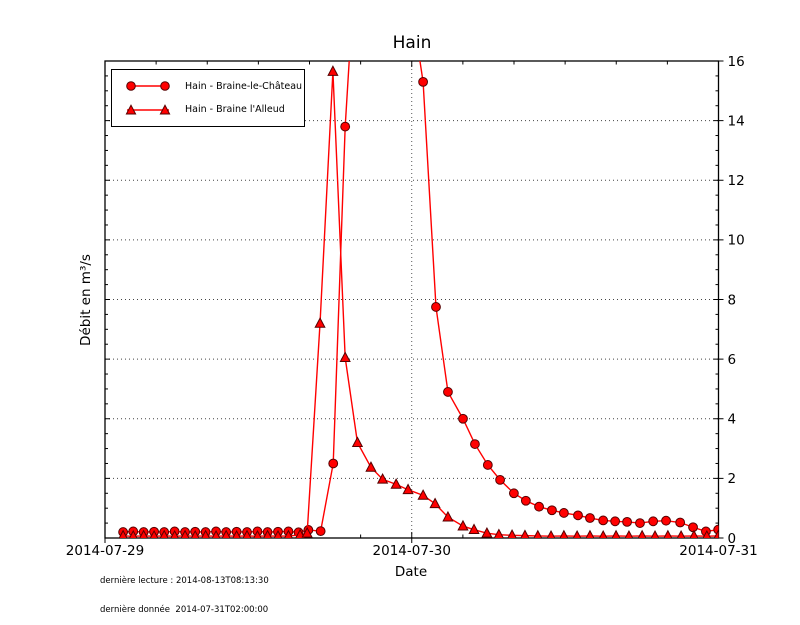 Image resolution: width=800 pixels, height=625 pixels. I want to click on last-data-text: dernière donnée 2014-07-31T02:00:00, so click(184, 609).